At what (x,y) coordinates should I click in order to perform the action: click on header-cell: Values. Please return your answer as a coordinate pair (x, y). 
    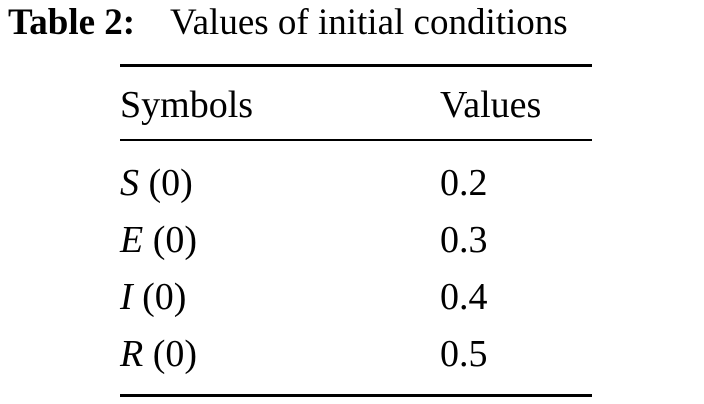
    Looking at the image, I should click on (491, 105).